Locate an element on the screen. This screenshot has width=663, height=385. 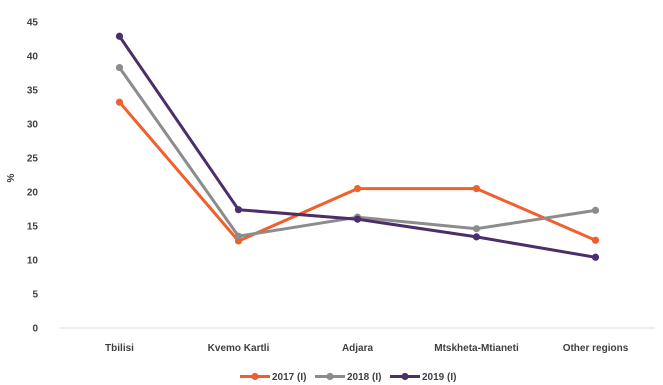
x-tick-label: Mtskheta-Mtianeti is located at coordinates (476, 348).